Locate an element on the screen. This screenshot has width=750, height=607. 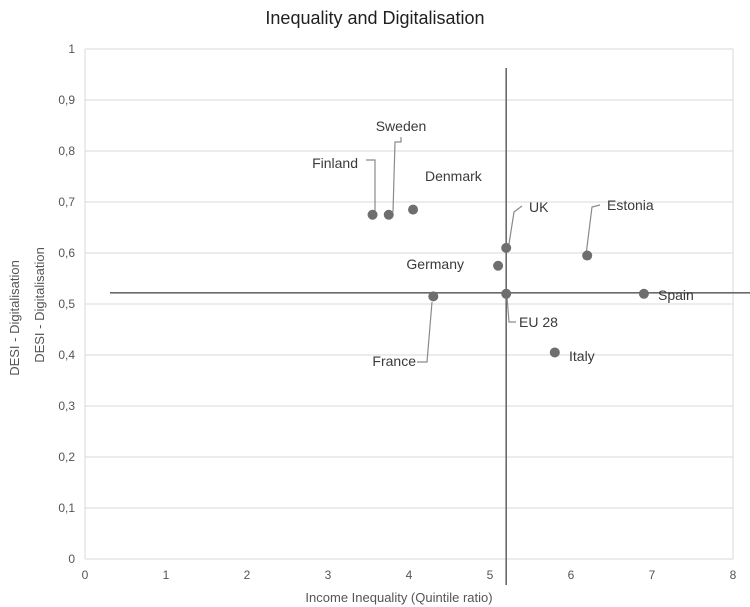
y-tick-label: 0,1 is located at coordinates (66, 508).